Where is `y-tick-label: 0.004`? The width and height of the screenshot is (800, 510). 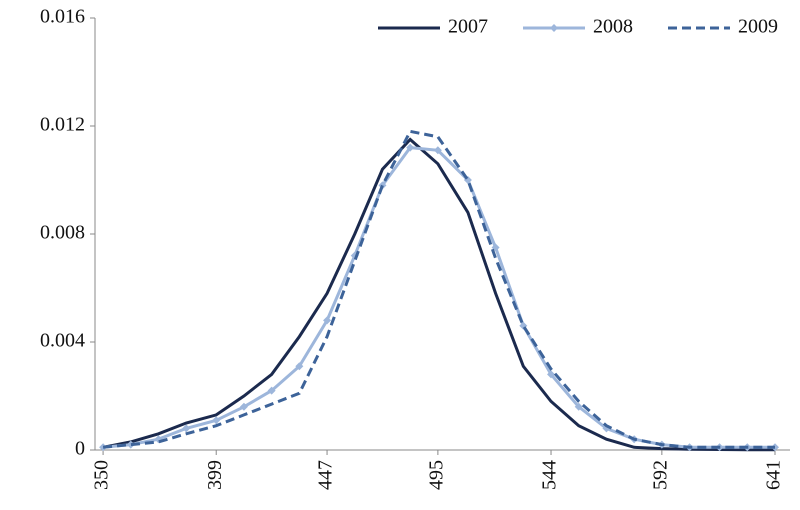
y-tick-label: 0.004 is located at coordinates (62, 341).